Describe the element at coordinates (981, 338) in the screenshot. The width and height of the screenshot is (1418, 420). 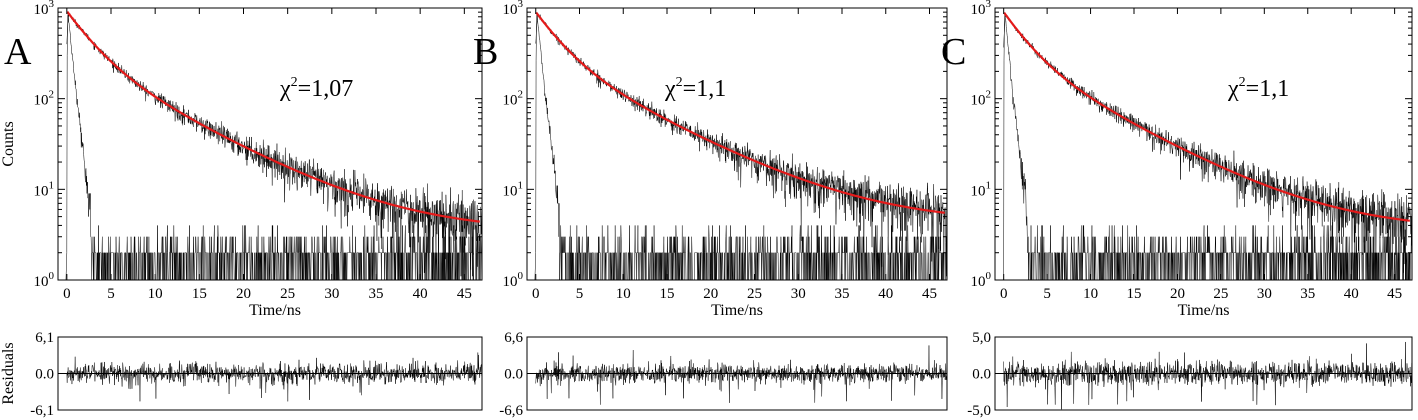
I see `residual-y-tick-label: 5,0` at that location.